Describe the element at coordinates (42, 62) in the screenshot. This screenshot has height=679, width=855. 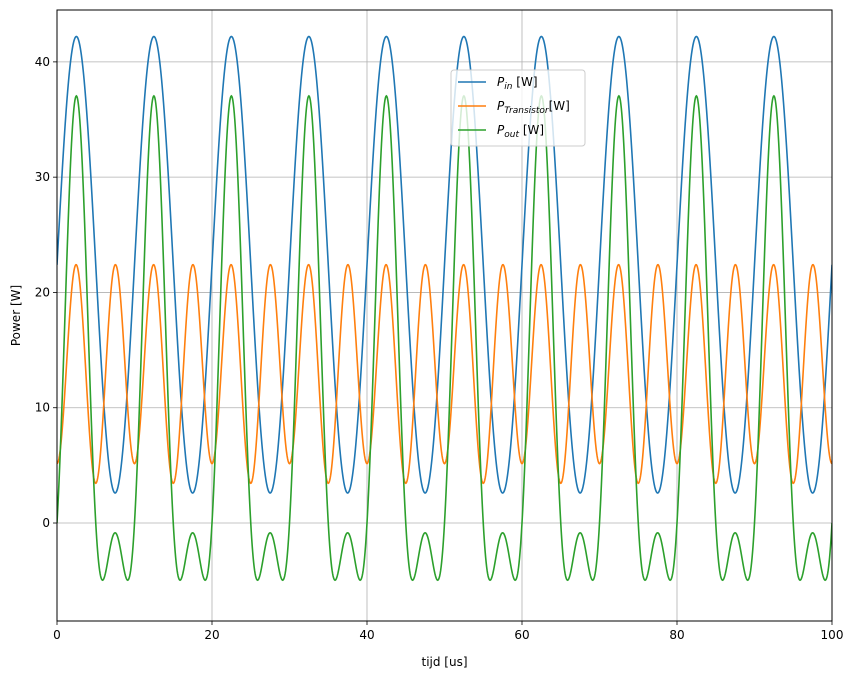
I see `y-tick-label: 40` at that location.